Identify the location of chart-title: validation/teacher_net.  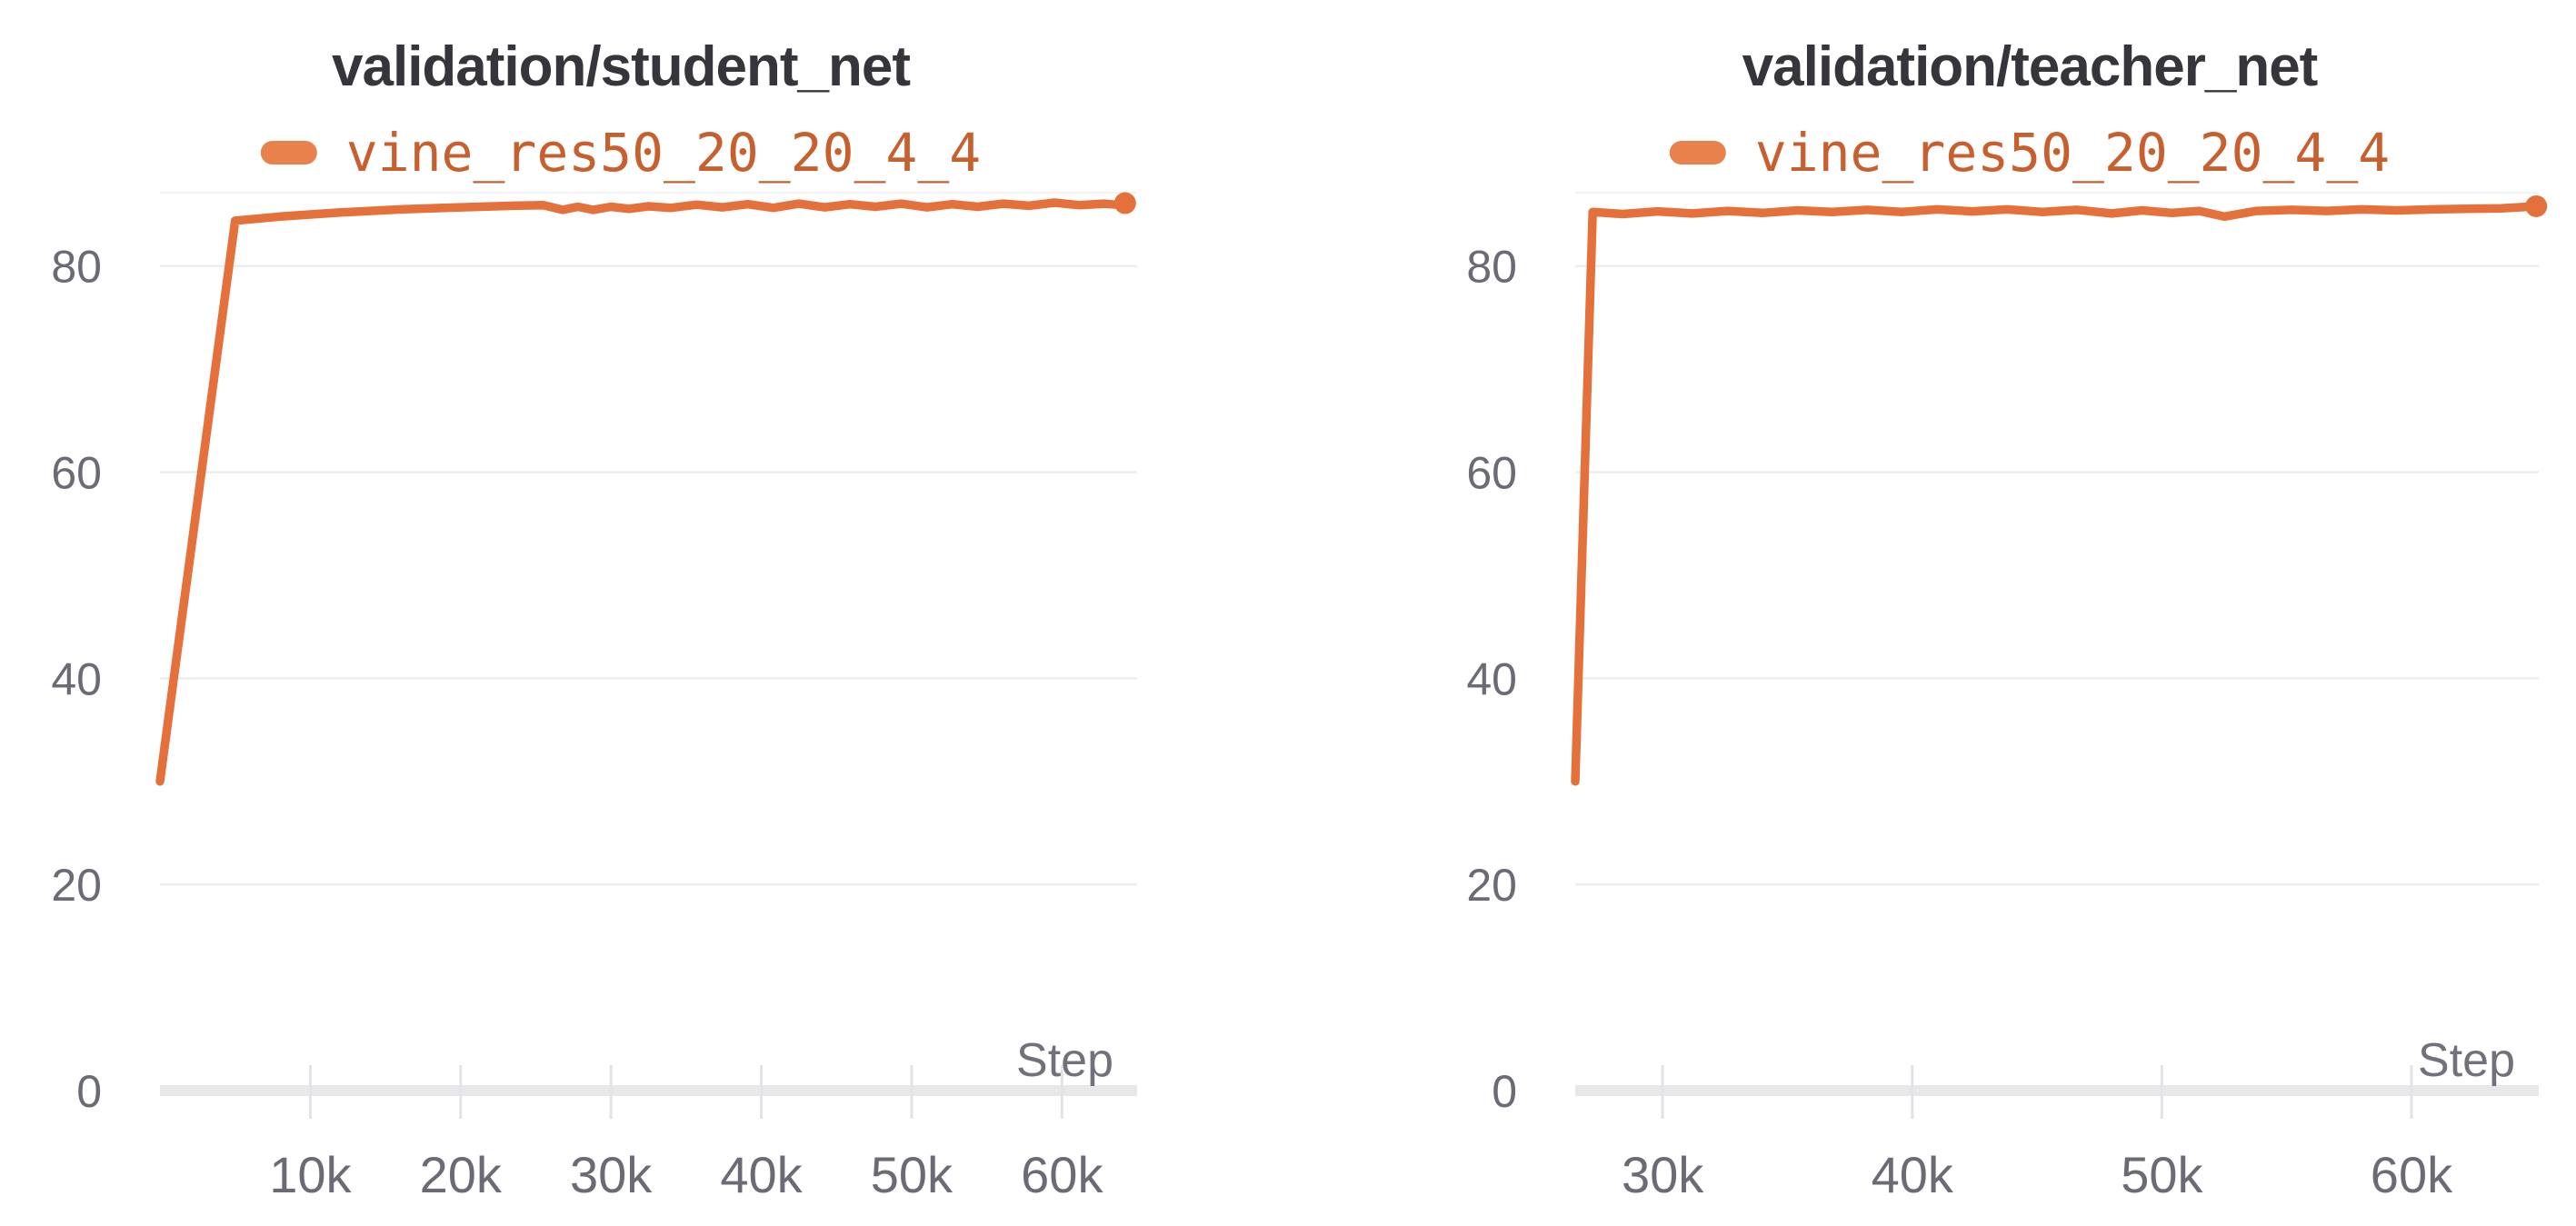
(2030, 66).